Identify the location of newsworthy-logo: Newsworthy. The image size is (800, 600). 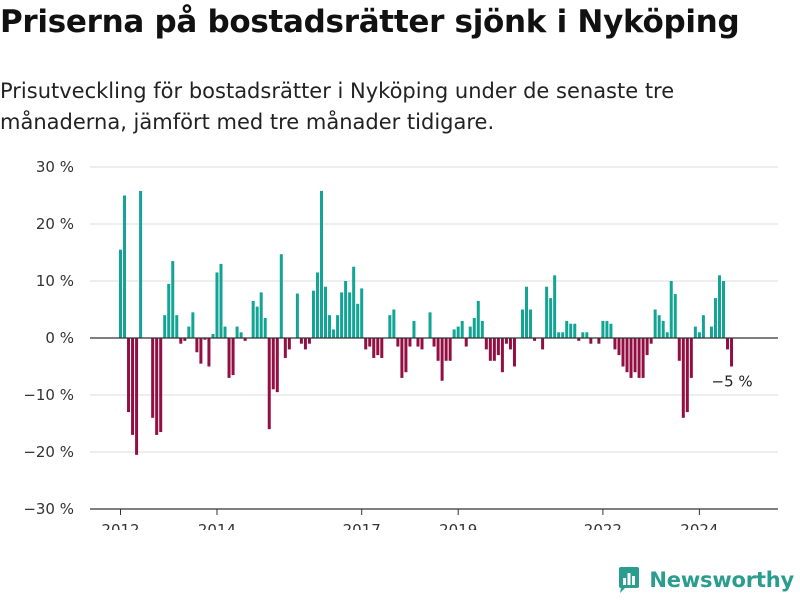
(705, 580).